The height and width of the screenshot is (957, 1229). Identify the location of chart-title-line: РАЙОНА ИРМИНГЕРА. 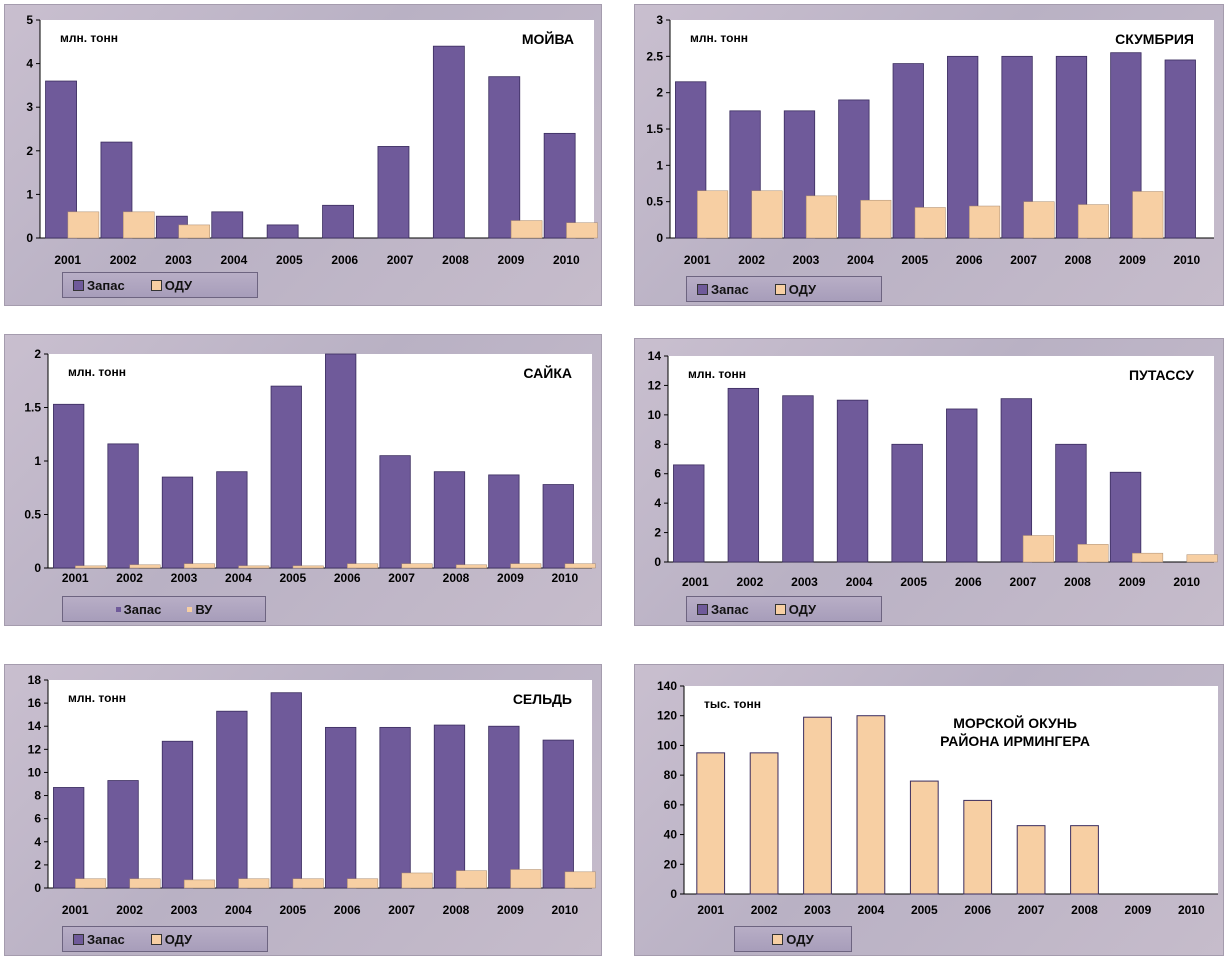
(1015, 740).